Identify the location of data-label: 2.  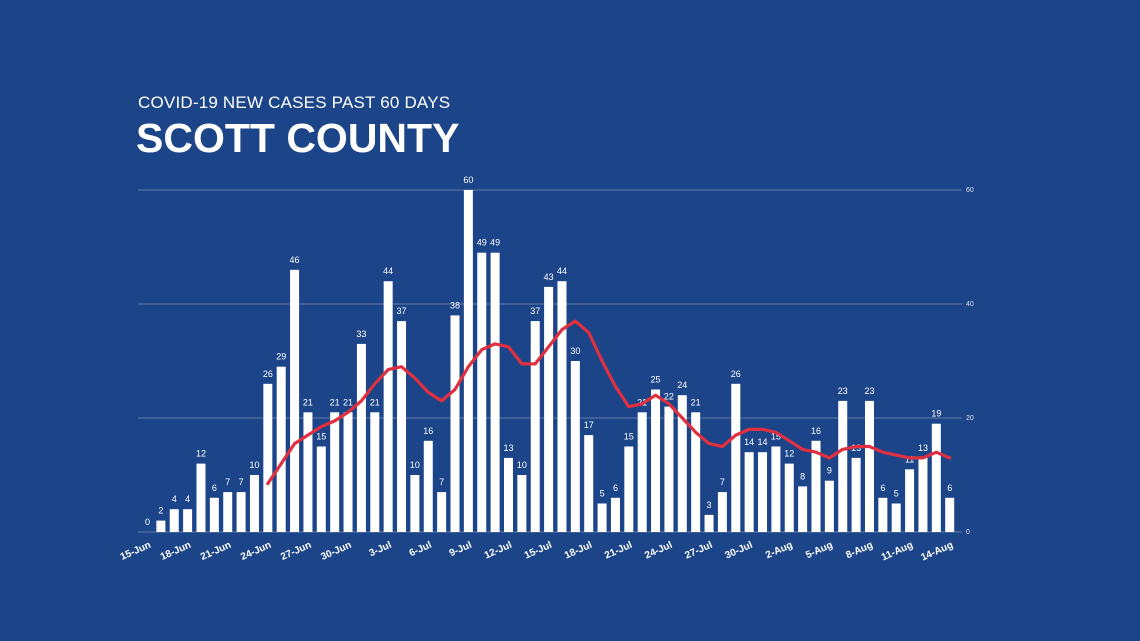
(160, 511).